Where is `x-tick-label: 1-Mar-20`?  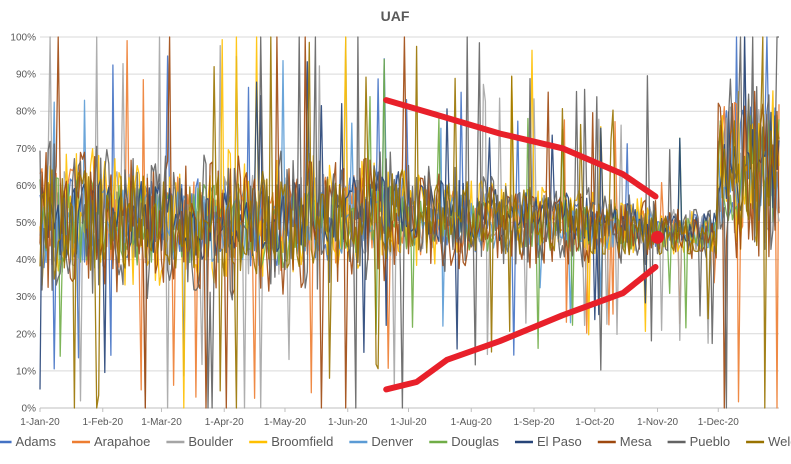
x-tick-label: 1-Mar-20 is located at coordinates (161, 422).